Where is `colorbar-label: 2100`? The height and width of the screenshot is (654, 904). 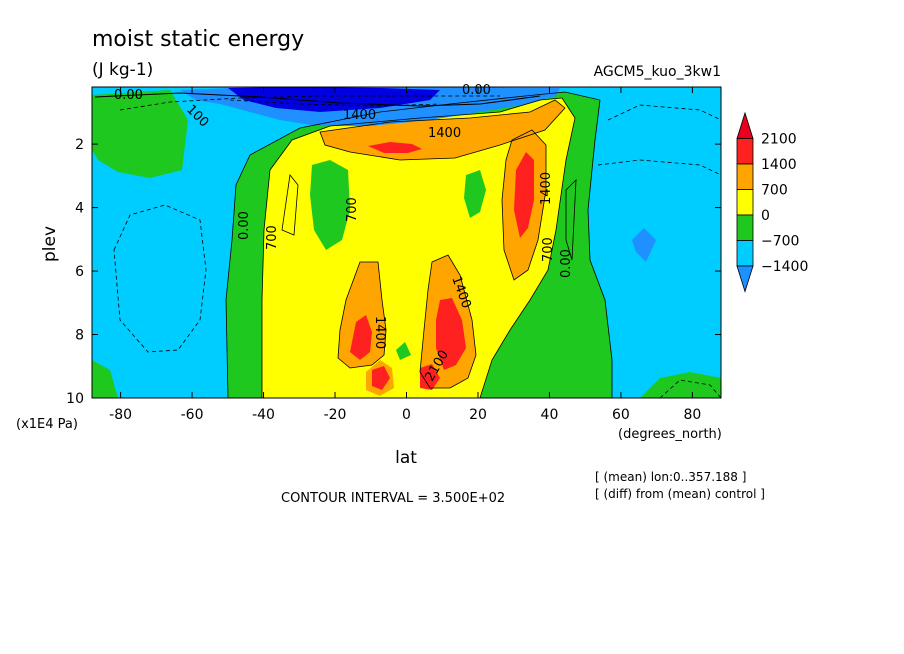
colorbar-label: 2100 is located at coordinates (779, 140).